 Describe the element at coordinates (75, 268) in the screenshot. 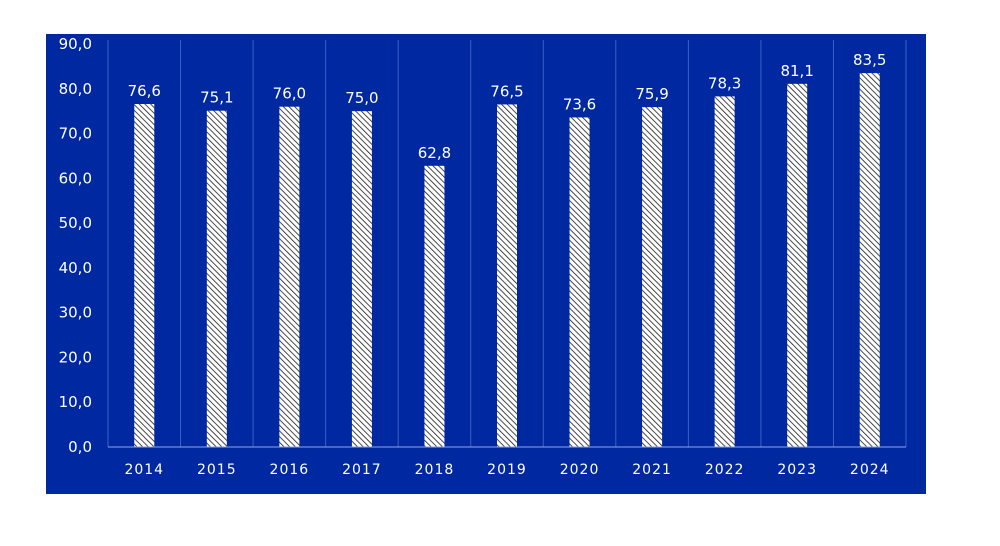

I see `y-tick-label: 40,0` at that location.